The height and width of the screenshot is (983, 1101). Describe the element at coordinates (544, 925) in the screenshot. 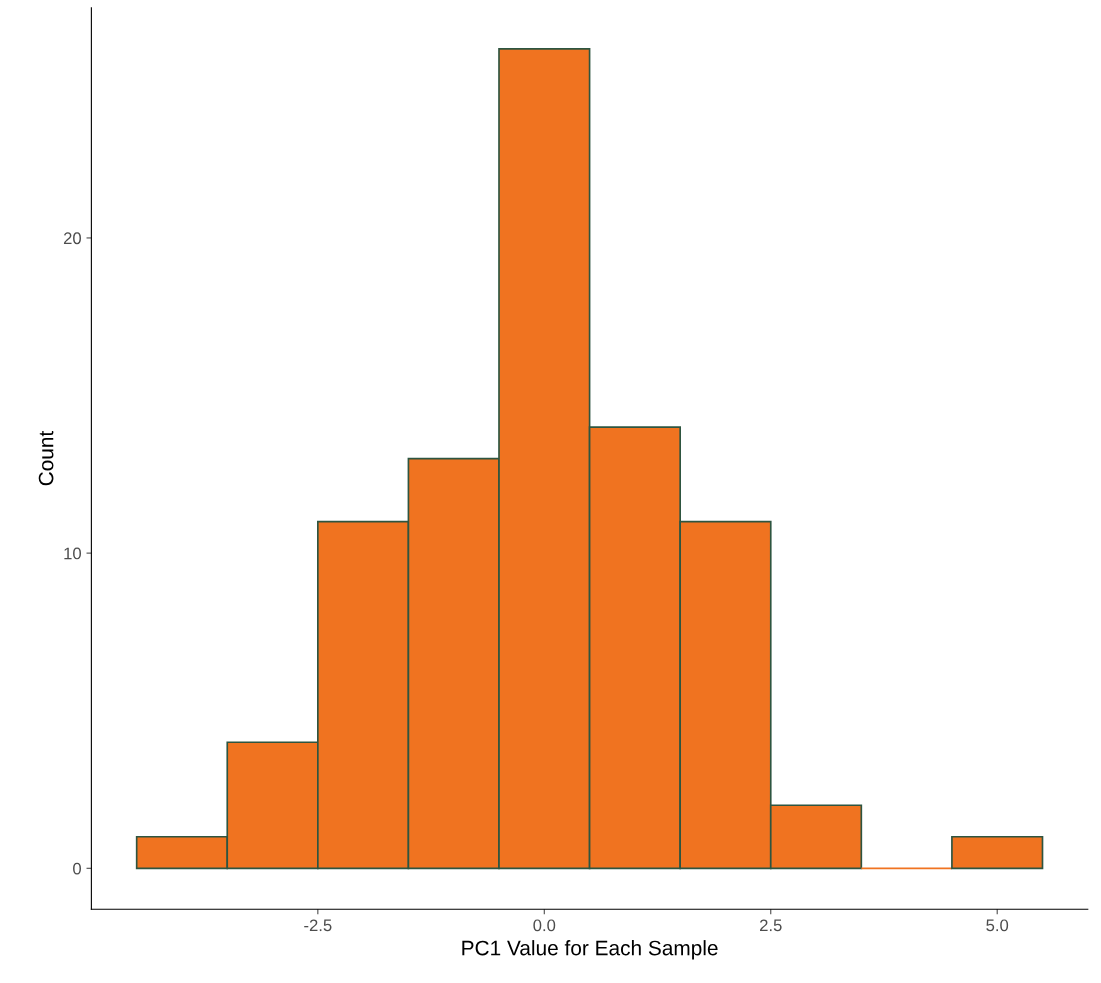

I see `x-tick-label: 0.0` at that location.